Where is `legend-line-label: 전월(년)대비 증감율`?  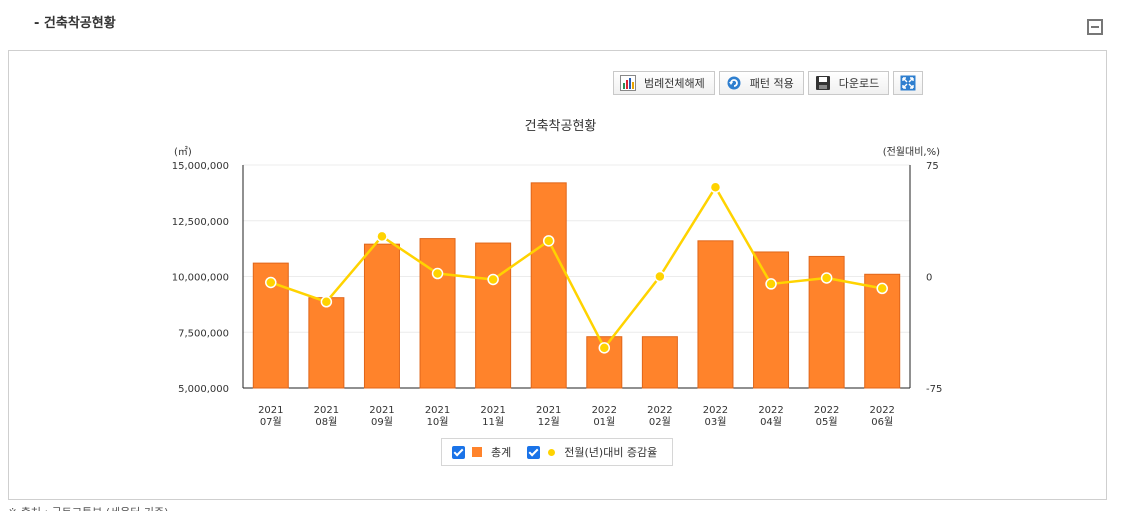 legend-line-label: 전월(년)대비 증감율 is located at coordinates (611, 452).